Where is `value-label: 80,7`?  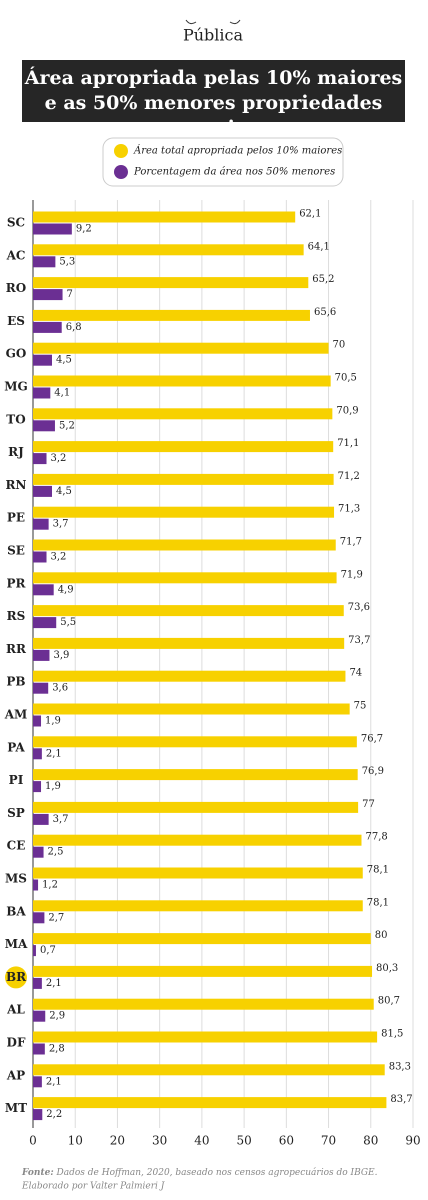 value-label: 80,7 is located at coordinates (389, 1001).